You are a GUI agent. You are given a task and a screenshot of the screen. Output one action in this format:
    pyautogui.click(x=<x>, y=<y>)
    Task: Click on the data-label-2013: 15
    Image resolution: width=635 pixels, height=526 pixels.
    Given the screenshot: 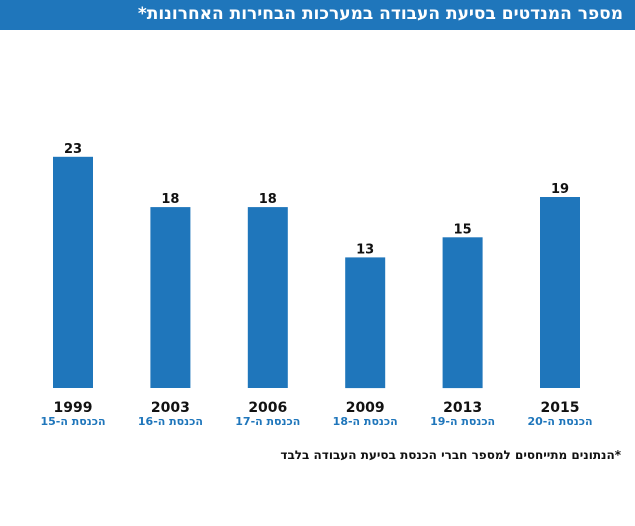 What is the action you would take?
    pyautogui.click(x=463, y=229)
    